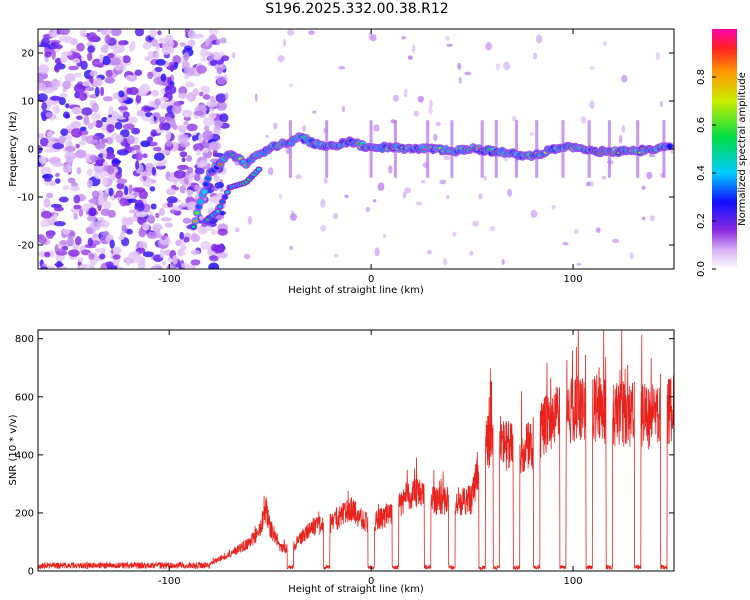 The width and height of the screenshot is (750, 600). Describe the element at coordinates (701, 77) in the screenshot. I see `colorbar-tick-label: 0.8` at that location.